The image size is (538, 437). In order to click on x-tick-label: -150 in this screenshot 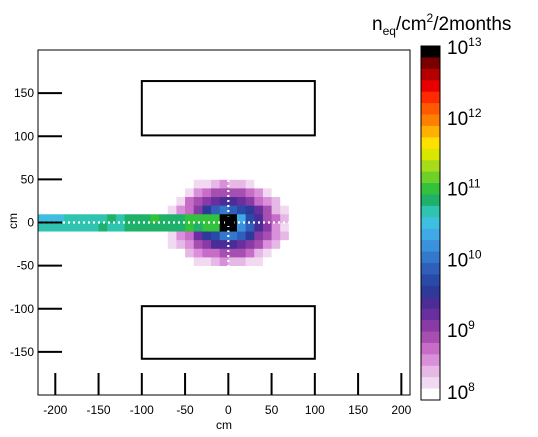, I will do `click(99, 410)`.